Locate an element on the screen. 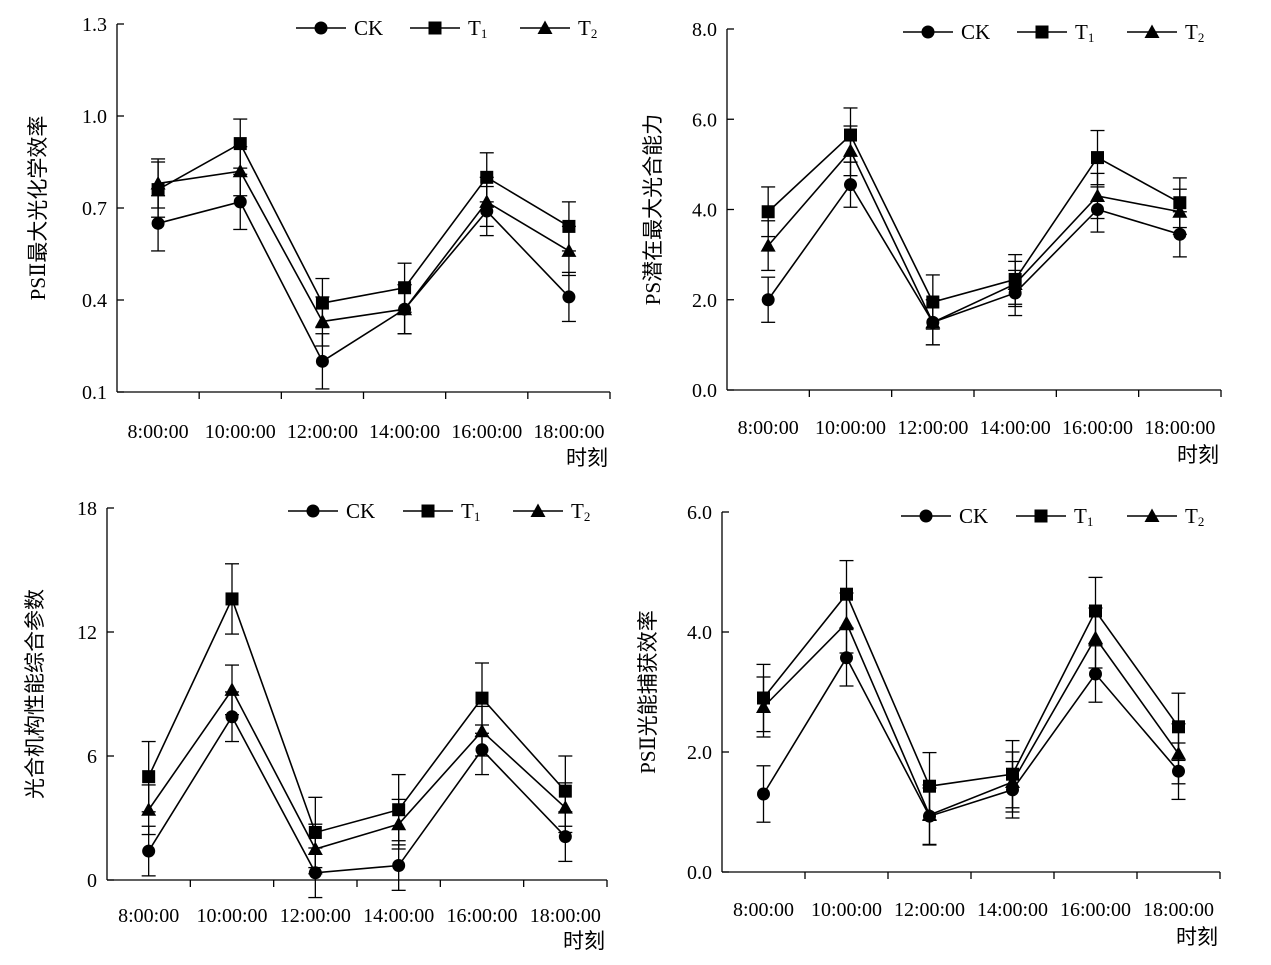 The image size is (1271, 965). y-tick-label: 1.3 is located at coordinates (94, 25).